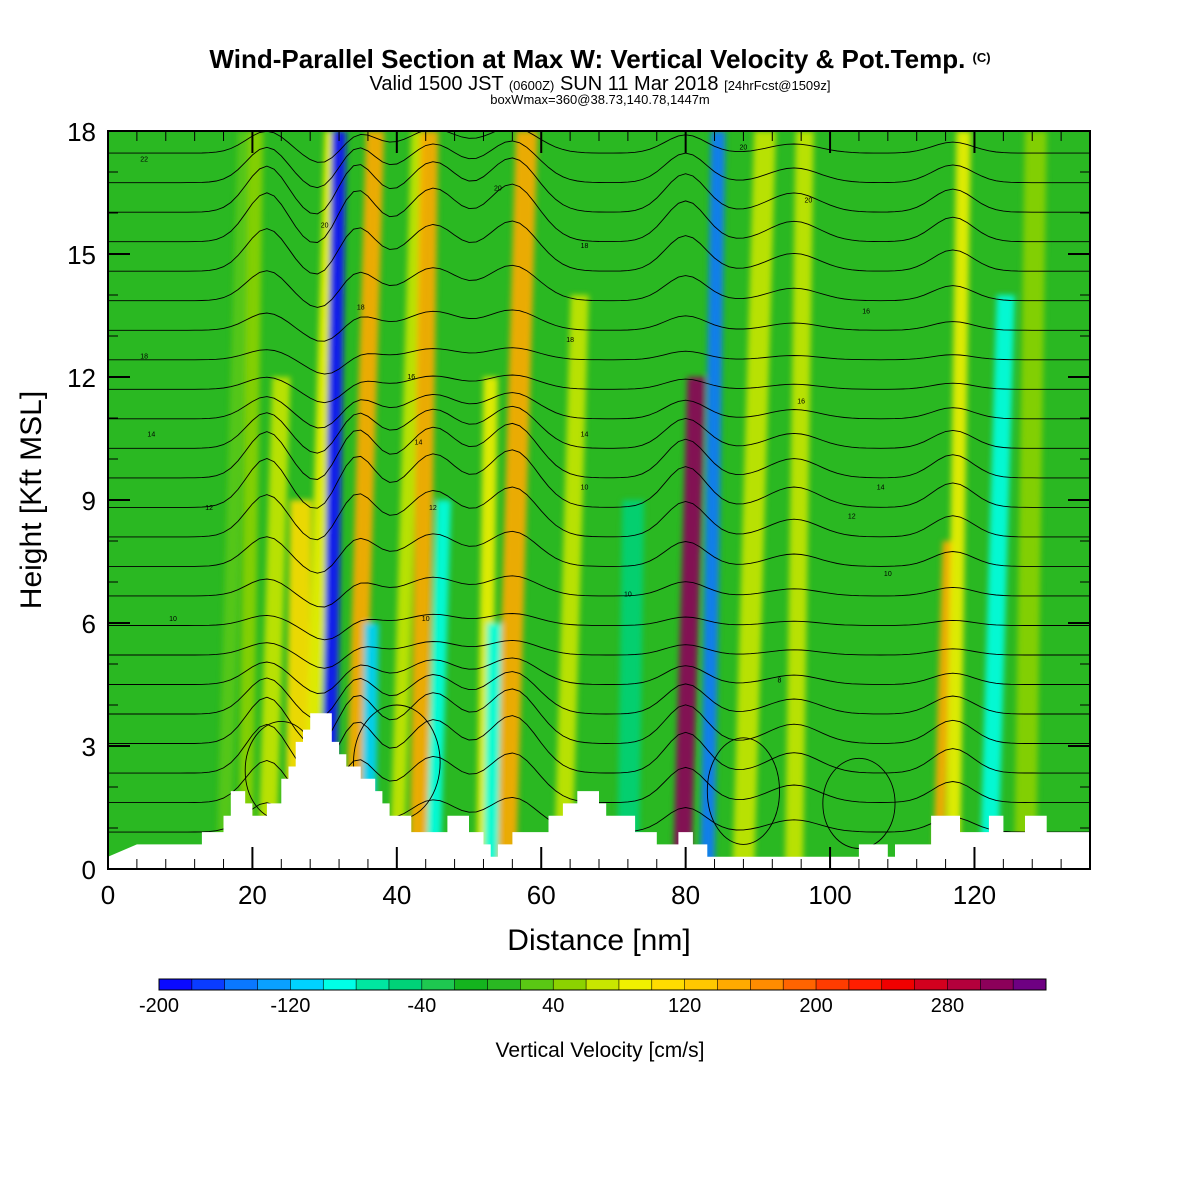 The height and width of the screenshot is (1200, 1200). What do you see at coordinates (531, 85) in the screenshot?
I see `valid-utc: (0600Z)` at bounding box center [531, 85].